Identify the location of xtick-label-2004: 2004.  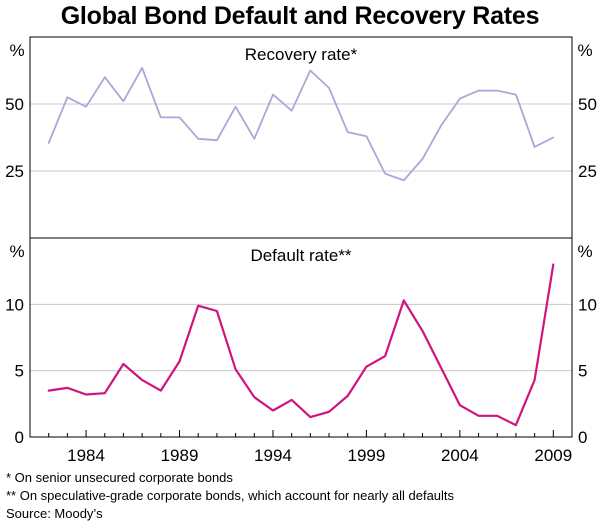
(460, 455).